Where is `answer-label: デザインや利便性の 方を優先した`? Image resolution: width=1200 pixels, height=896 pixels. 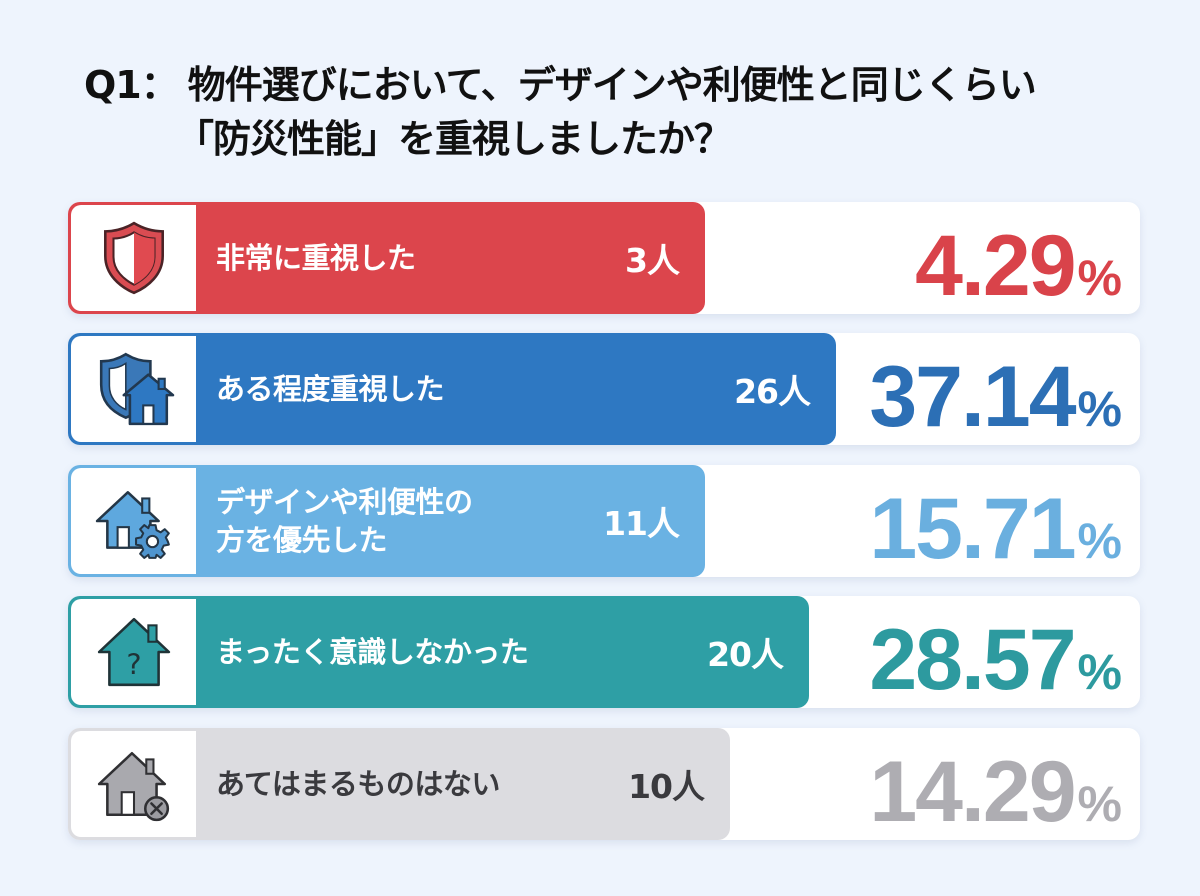
answer-label: デザインや利便性の 方を優先した is located at coordinates (344, 521).